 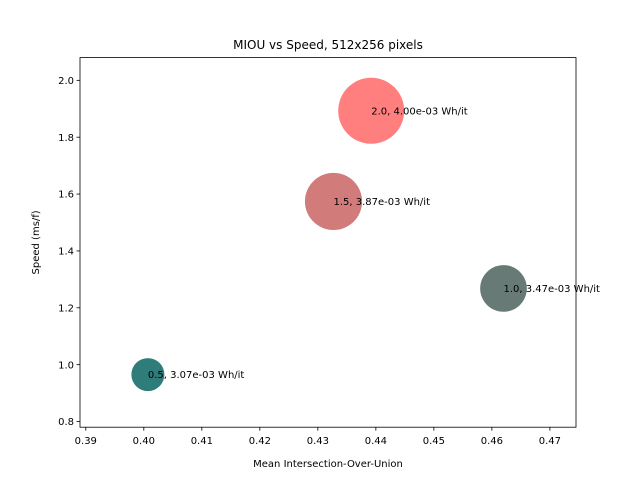 What do you see at coordinates (66, 195) in the screenshot?
I see `y-tick-label: 1.6` at bounding box center [66, 195].